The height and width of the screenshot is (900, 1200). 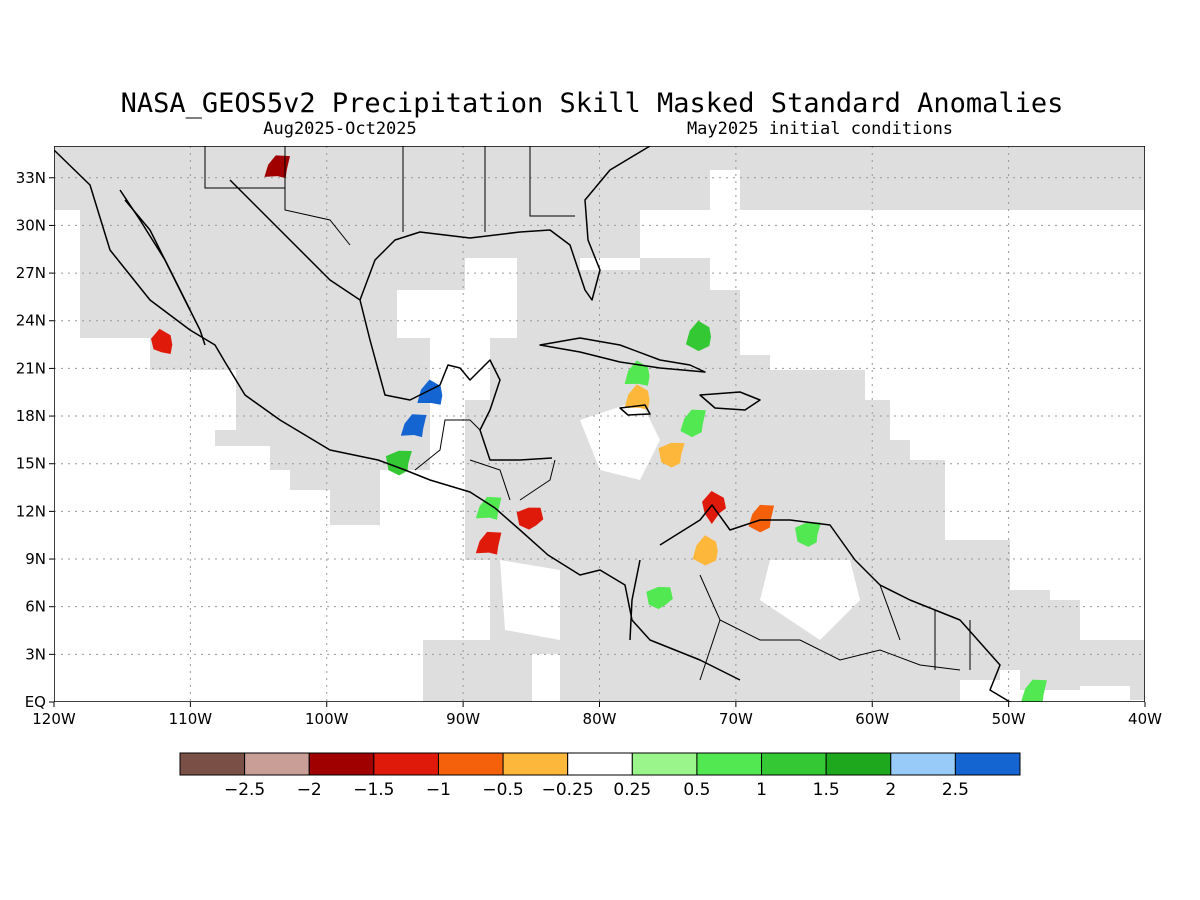 I want to click on colorbar: −2.5 −2 −1.5 −1 −0.5 −0.25 0.25 0.5 1 1.5 2 2.5, so click(x=600, y=776).